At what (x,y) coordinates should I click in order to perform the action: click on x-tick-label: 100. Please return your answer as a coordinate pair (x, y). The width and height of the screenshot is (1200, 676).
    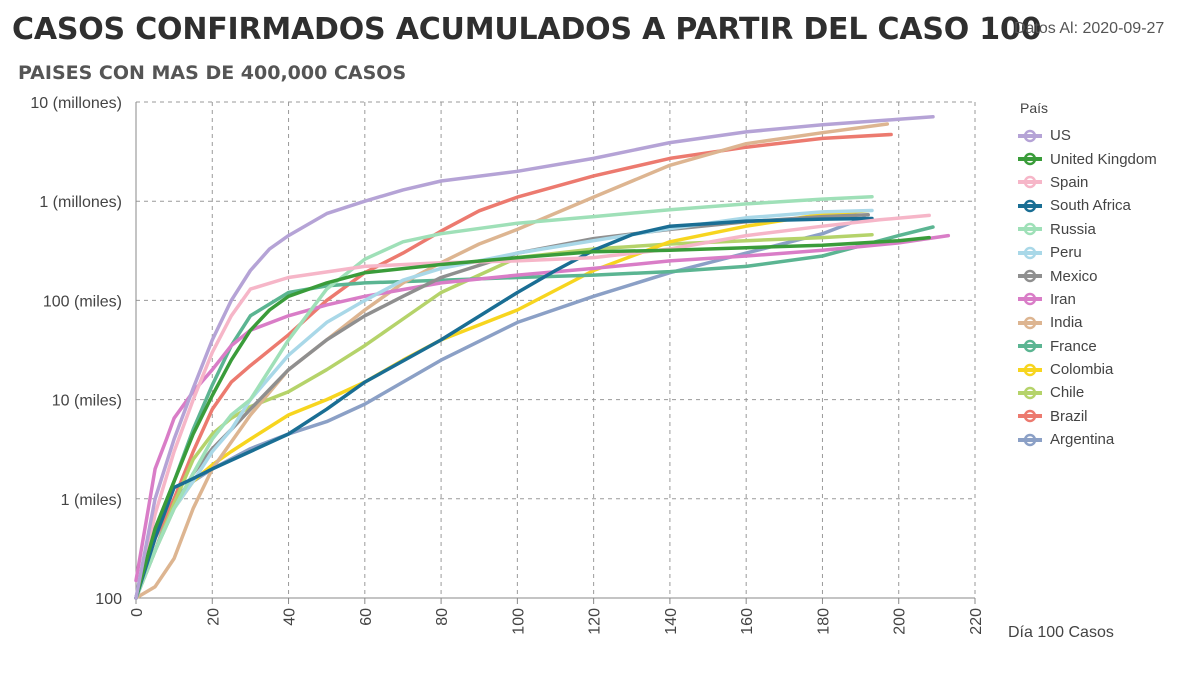
    Looking at the image, I should click on (518, 621).